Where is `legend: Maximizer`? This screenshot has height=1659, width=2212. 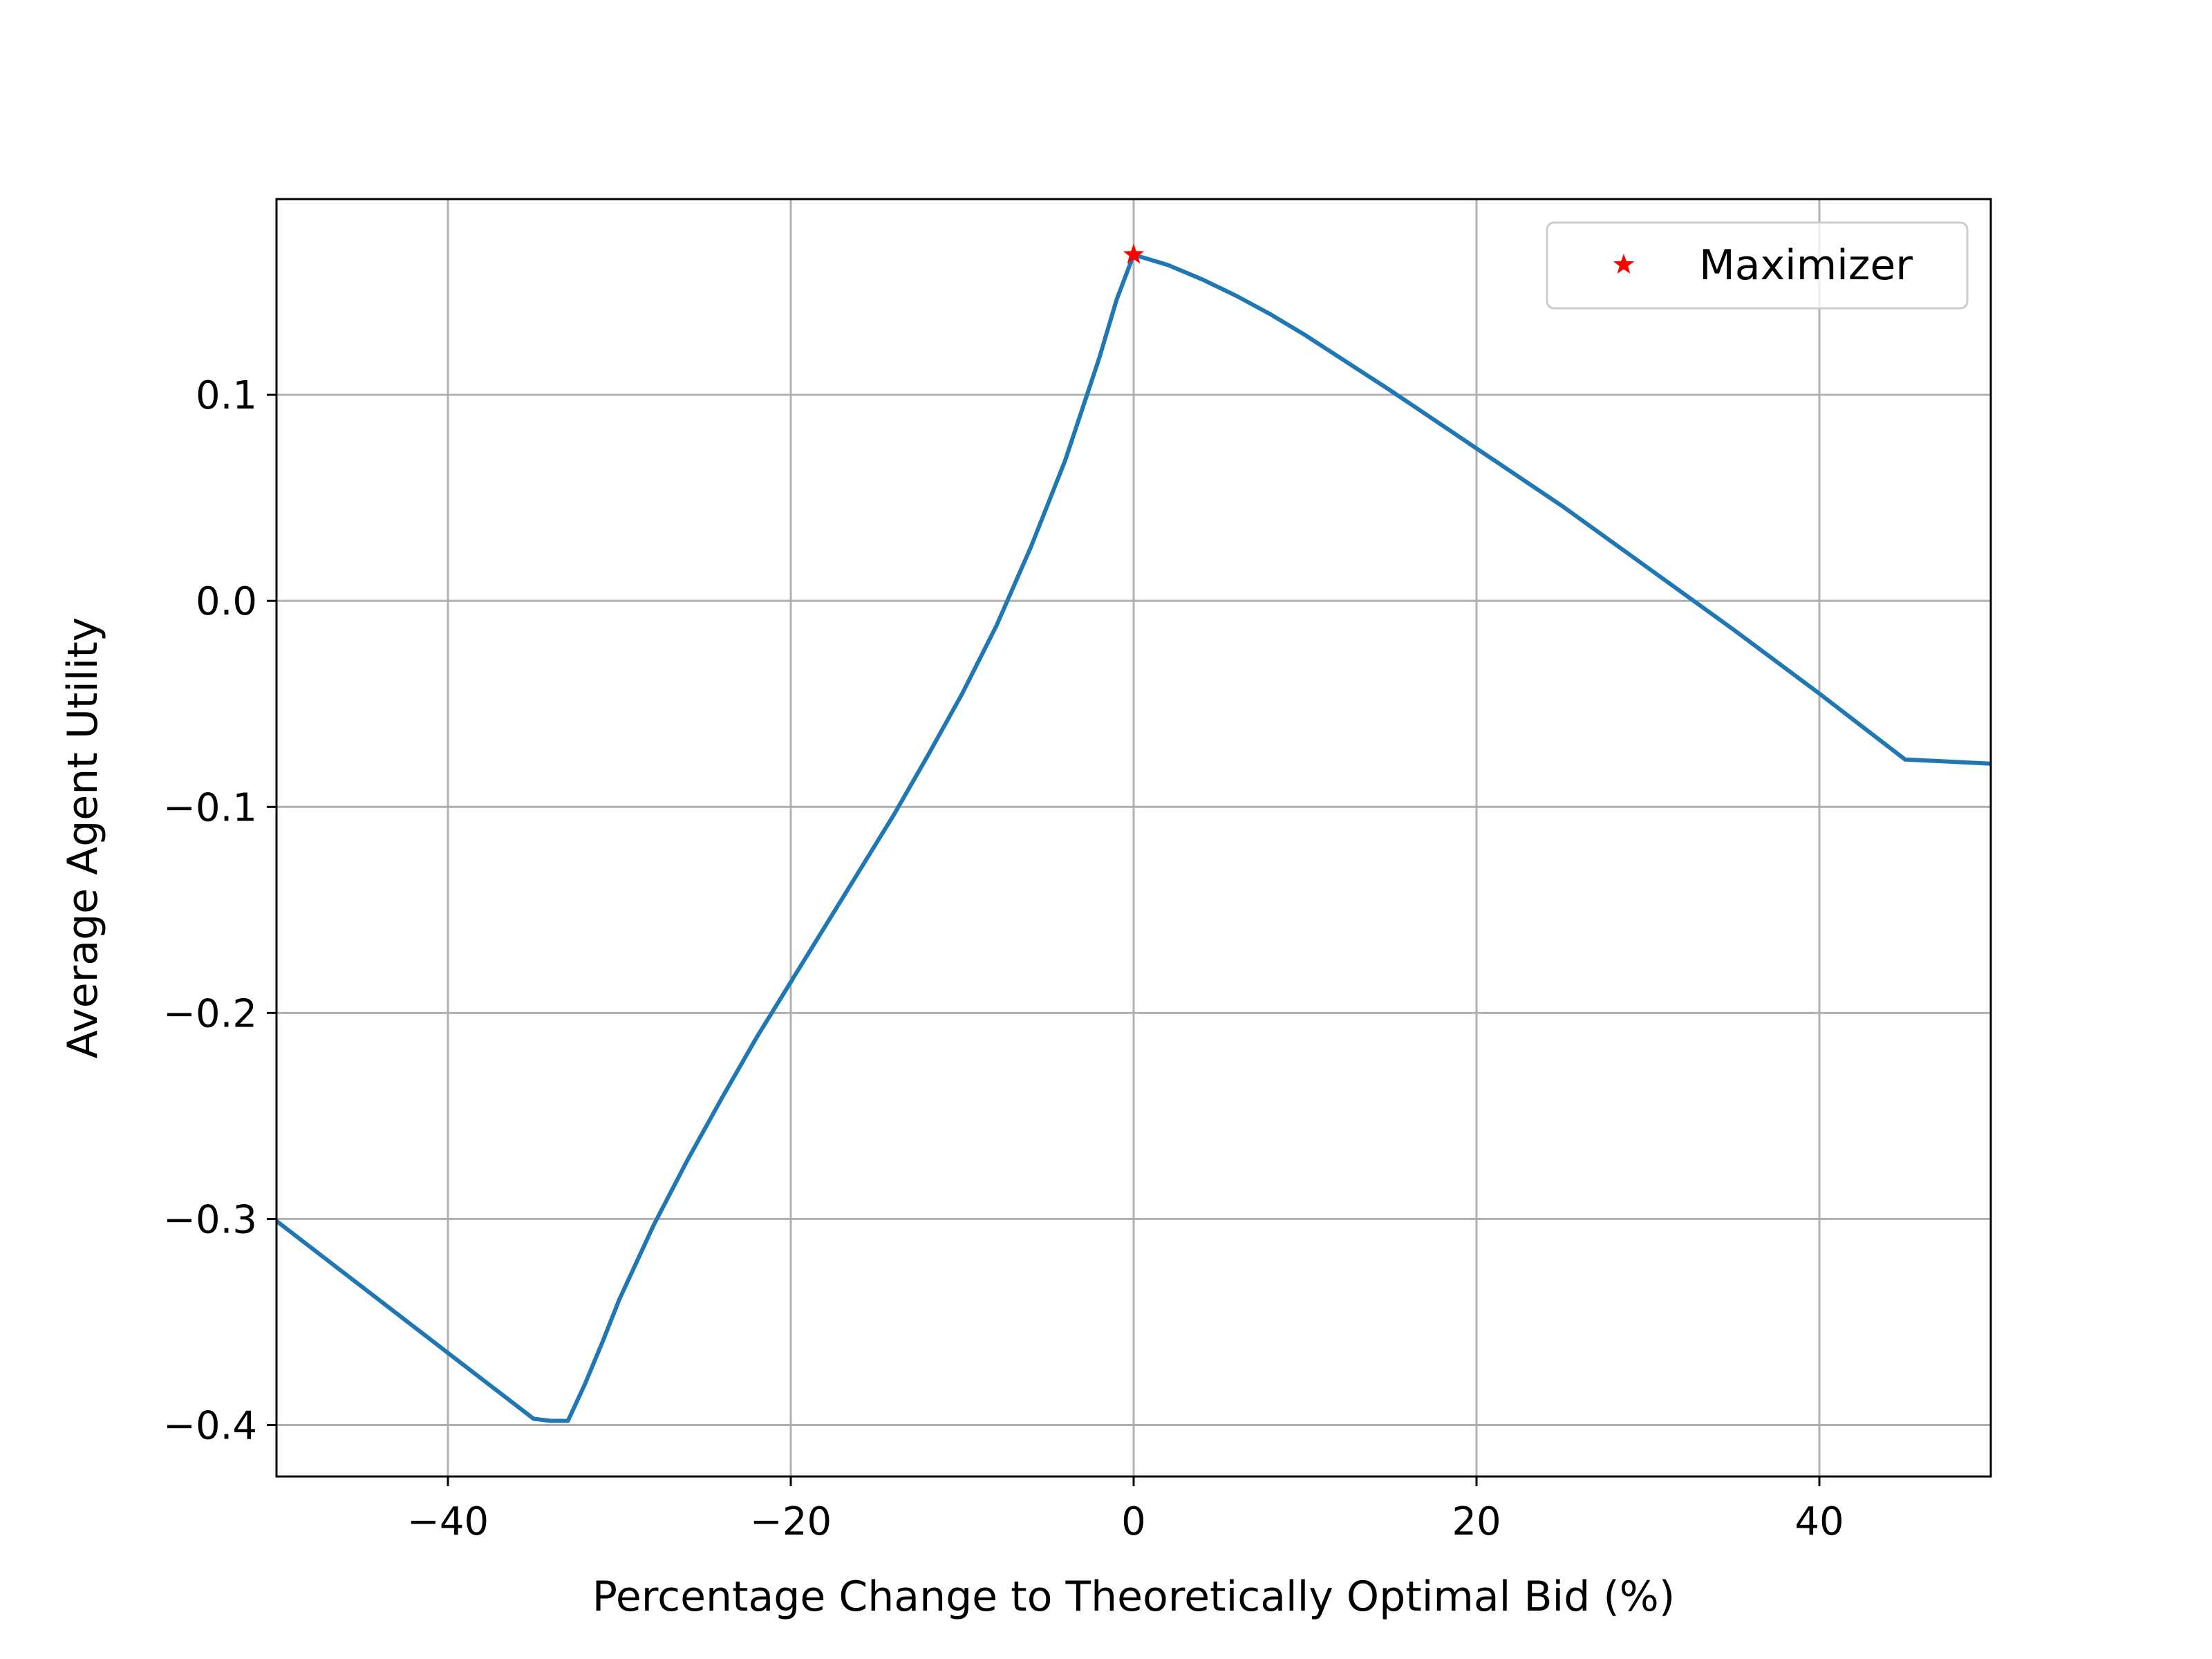 legend: Maximizer is located at coordinates (1757, 265).